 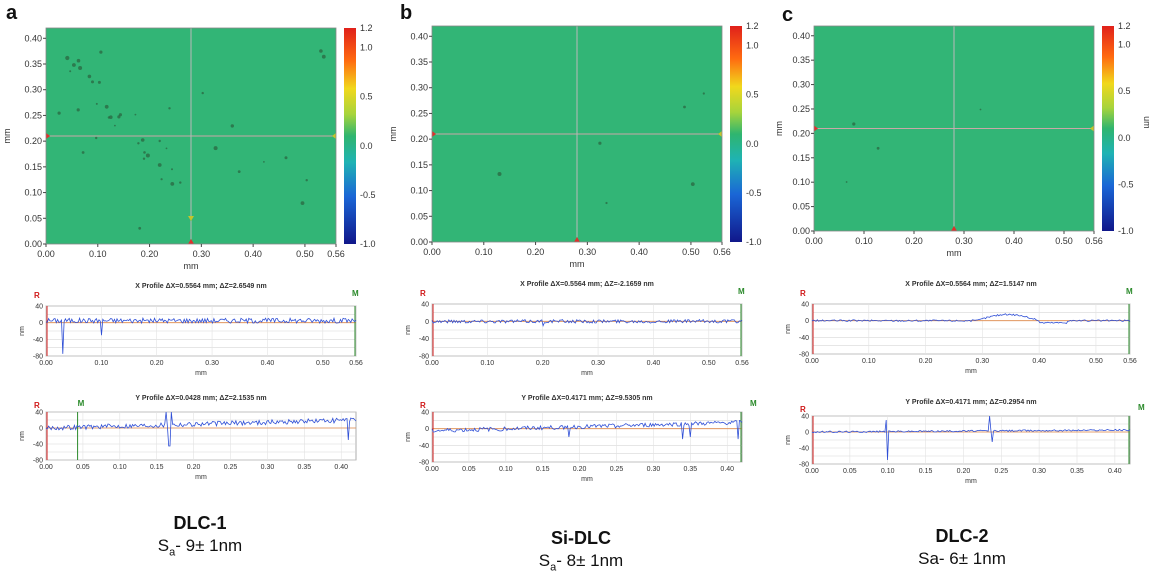 What do you see at coordinates (12, 13) in the screenshot?
I see `panel-label: a` at bounding box center [12, 13].